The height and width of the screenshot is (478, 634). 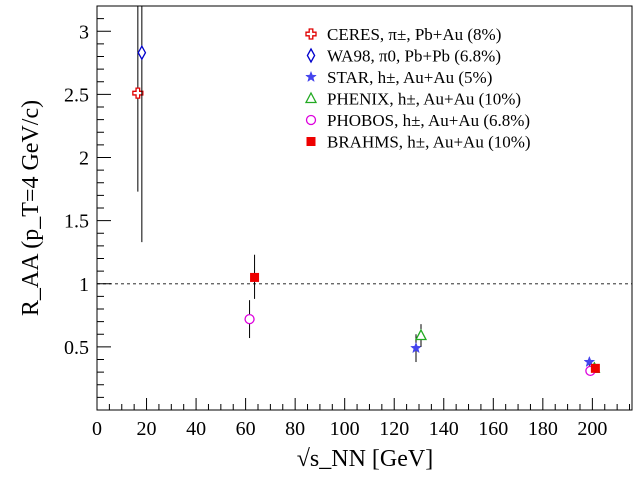 What do you see at coordinates (365, 459) in the screenshot?
I see `x-axis-title: √s_NN [GeV]` at bounding box center [365, 459].